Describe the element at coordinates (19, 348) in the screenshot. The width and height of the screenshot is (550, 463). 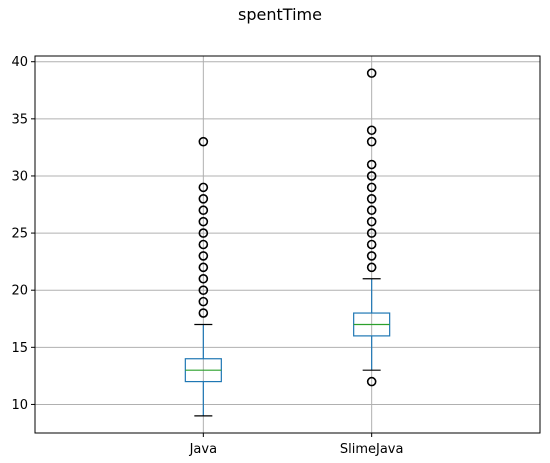
I see `y-tick-label: 15` at that location.